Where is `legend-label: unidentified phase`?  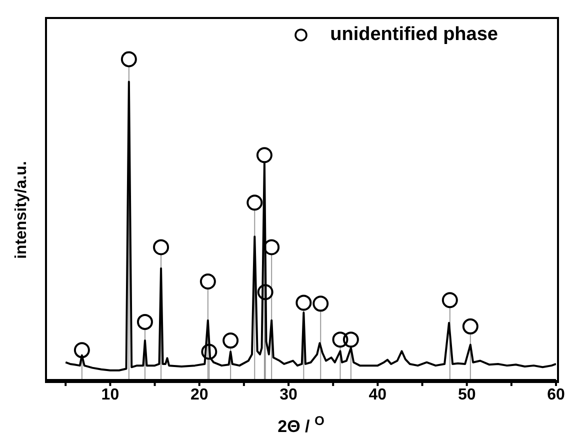
legend-label: unidentified phase is located at coordinates (414, 35).